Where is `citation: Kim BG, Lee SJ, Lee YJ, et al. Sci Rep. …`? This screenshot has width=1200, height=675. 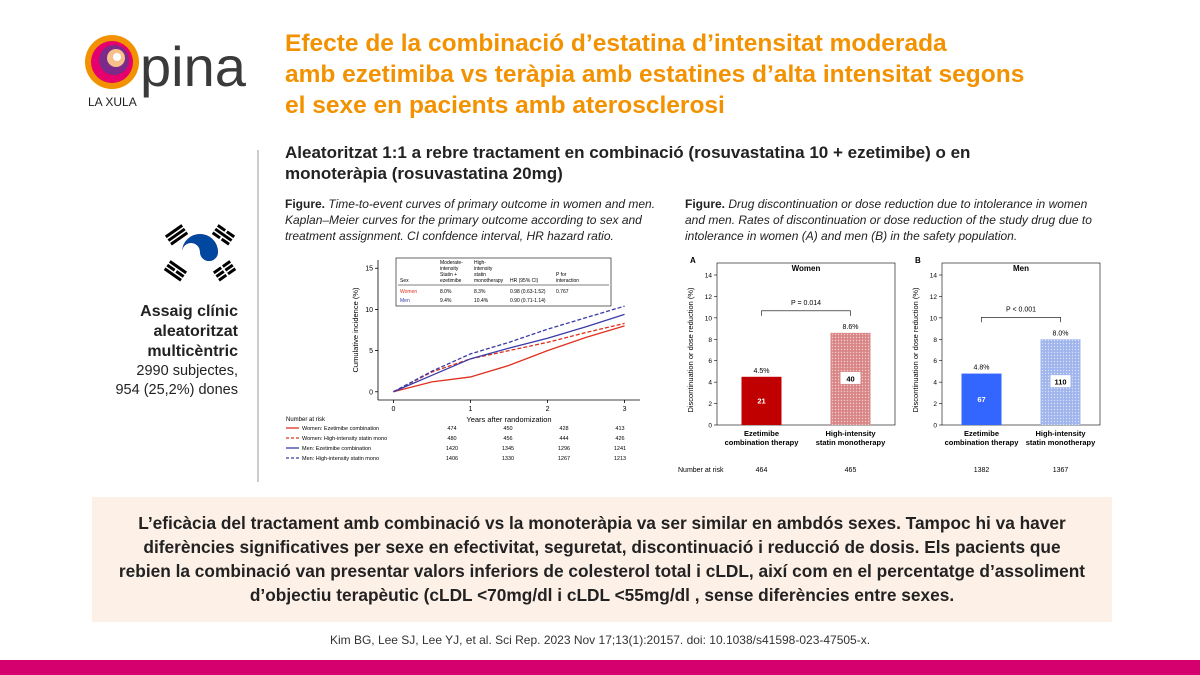
citation: Kim BG, Lee SJ, Lee YJ, et al. Sci Rep. … is located at coordinates (600, 640).